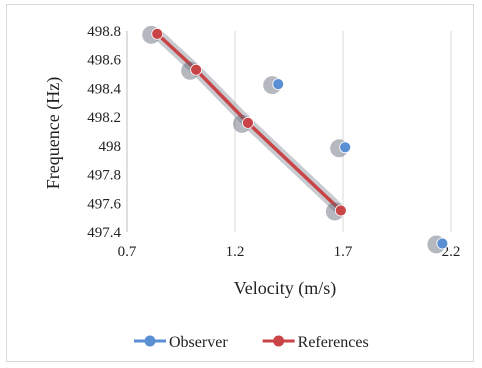  I want to click on y-axis-title: Frequence (Hz), so click(53, 133).